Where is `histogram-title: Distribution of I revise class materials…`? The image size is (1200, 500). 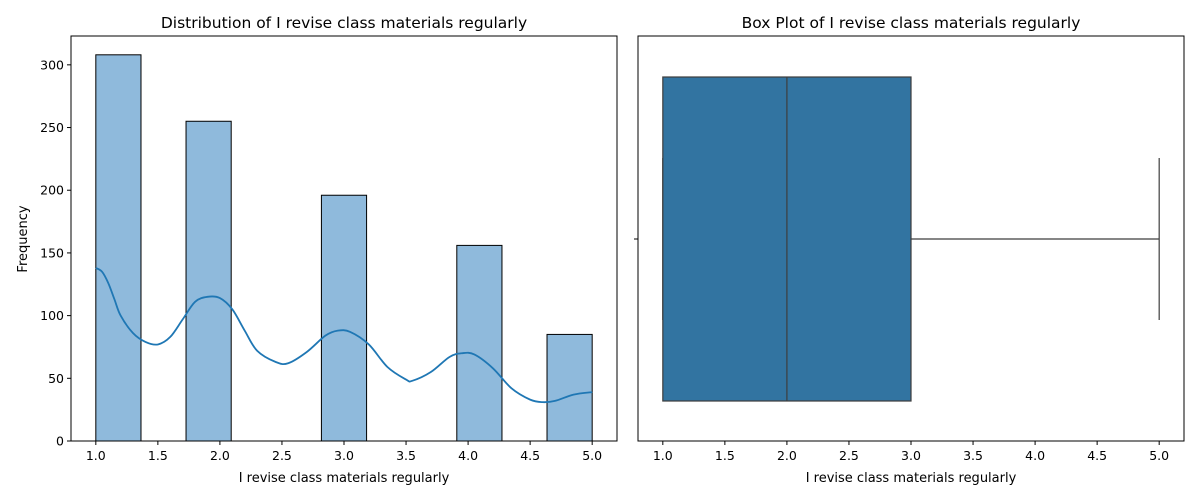 histogram-title: Distribution of I revise class materials… is located at coordinates (344, 23).